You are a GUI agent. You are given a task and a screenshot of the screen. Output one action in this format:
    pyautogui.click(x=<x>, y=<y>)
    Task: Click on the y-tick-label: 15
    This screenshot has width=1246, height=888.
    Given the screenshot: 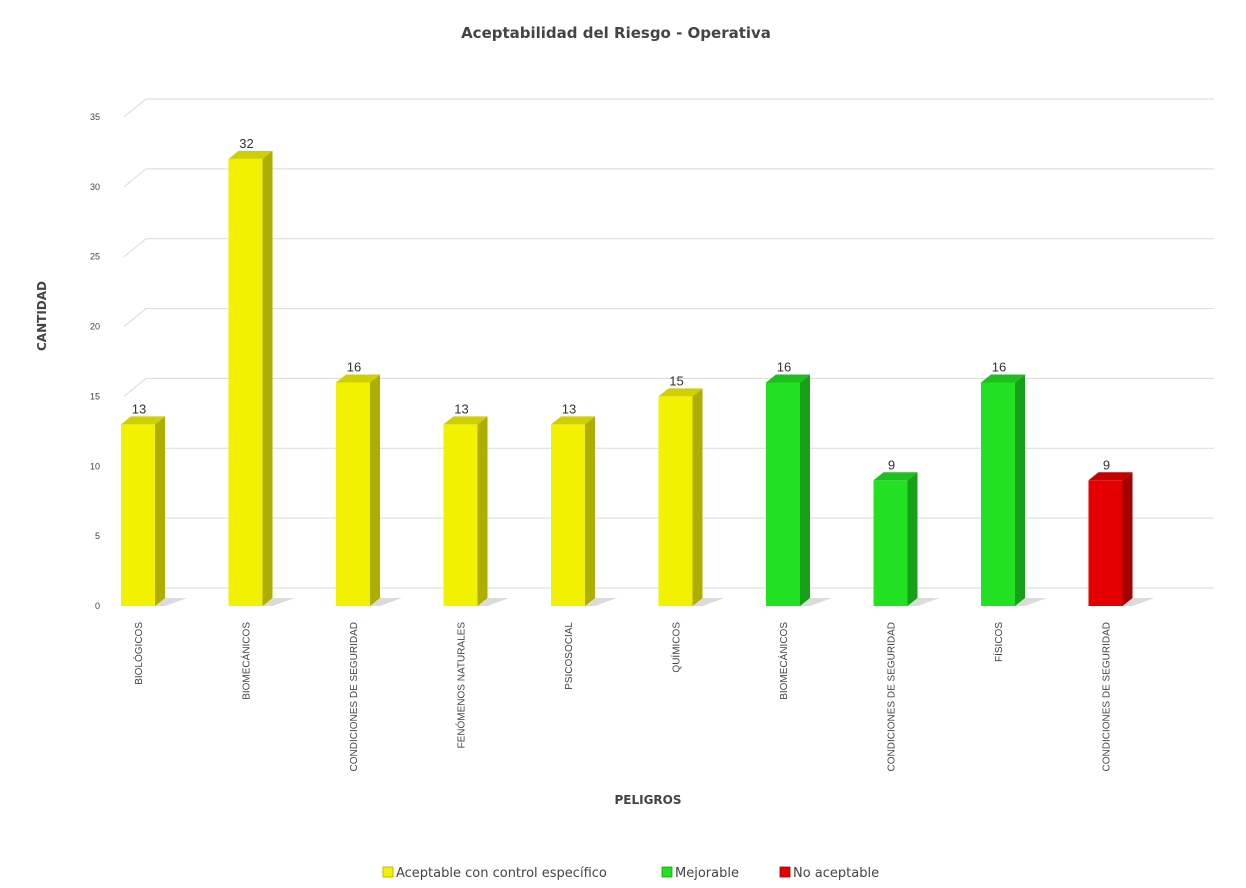 What is the action you would take?
    pyautogui.click(x=95, y=396)
    